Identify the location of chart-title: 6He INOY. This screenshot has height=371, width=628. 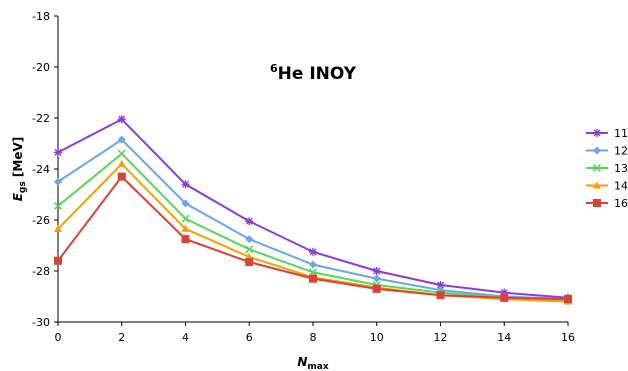
(313, 73).